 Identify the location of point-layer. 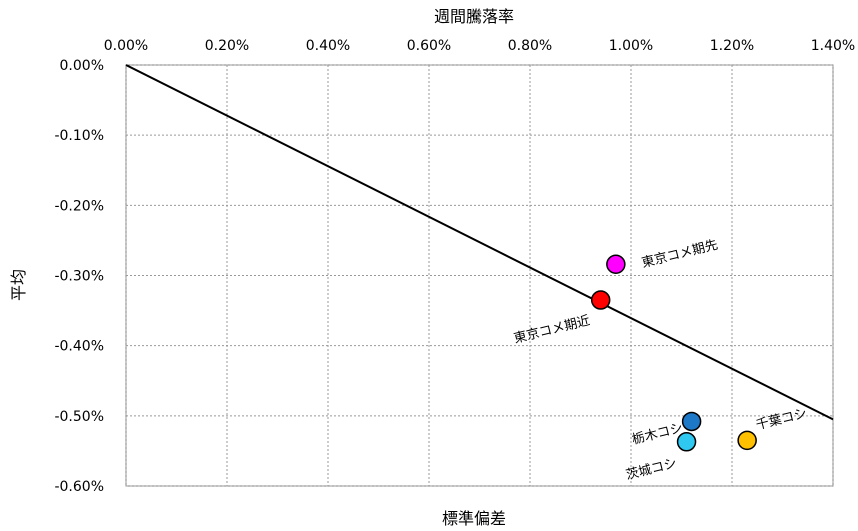
(673, 353).